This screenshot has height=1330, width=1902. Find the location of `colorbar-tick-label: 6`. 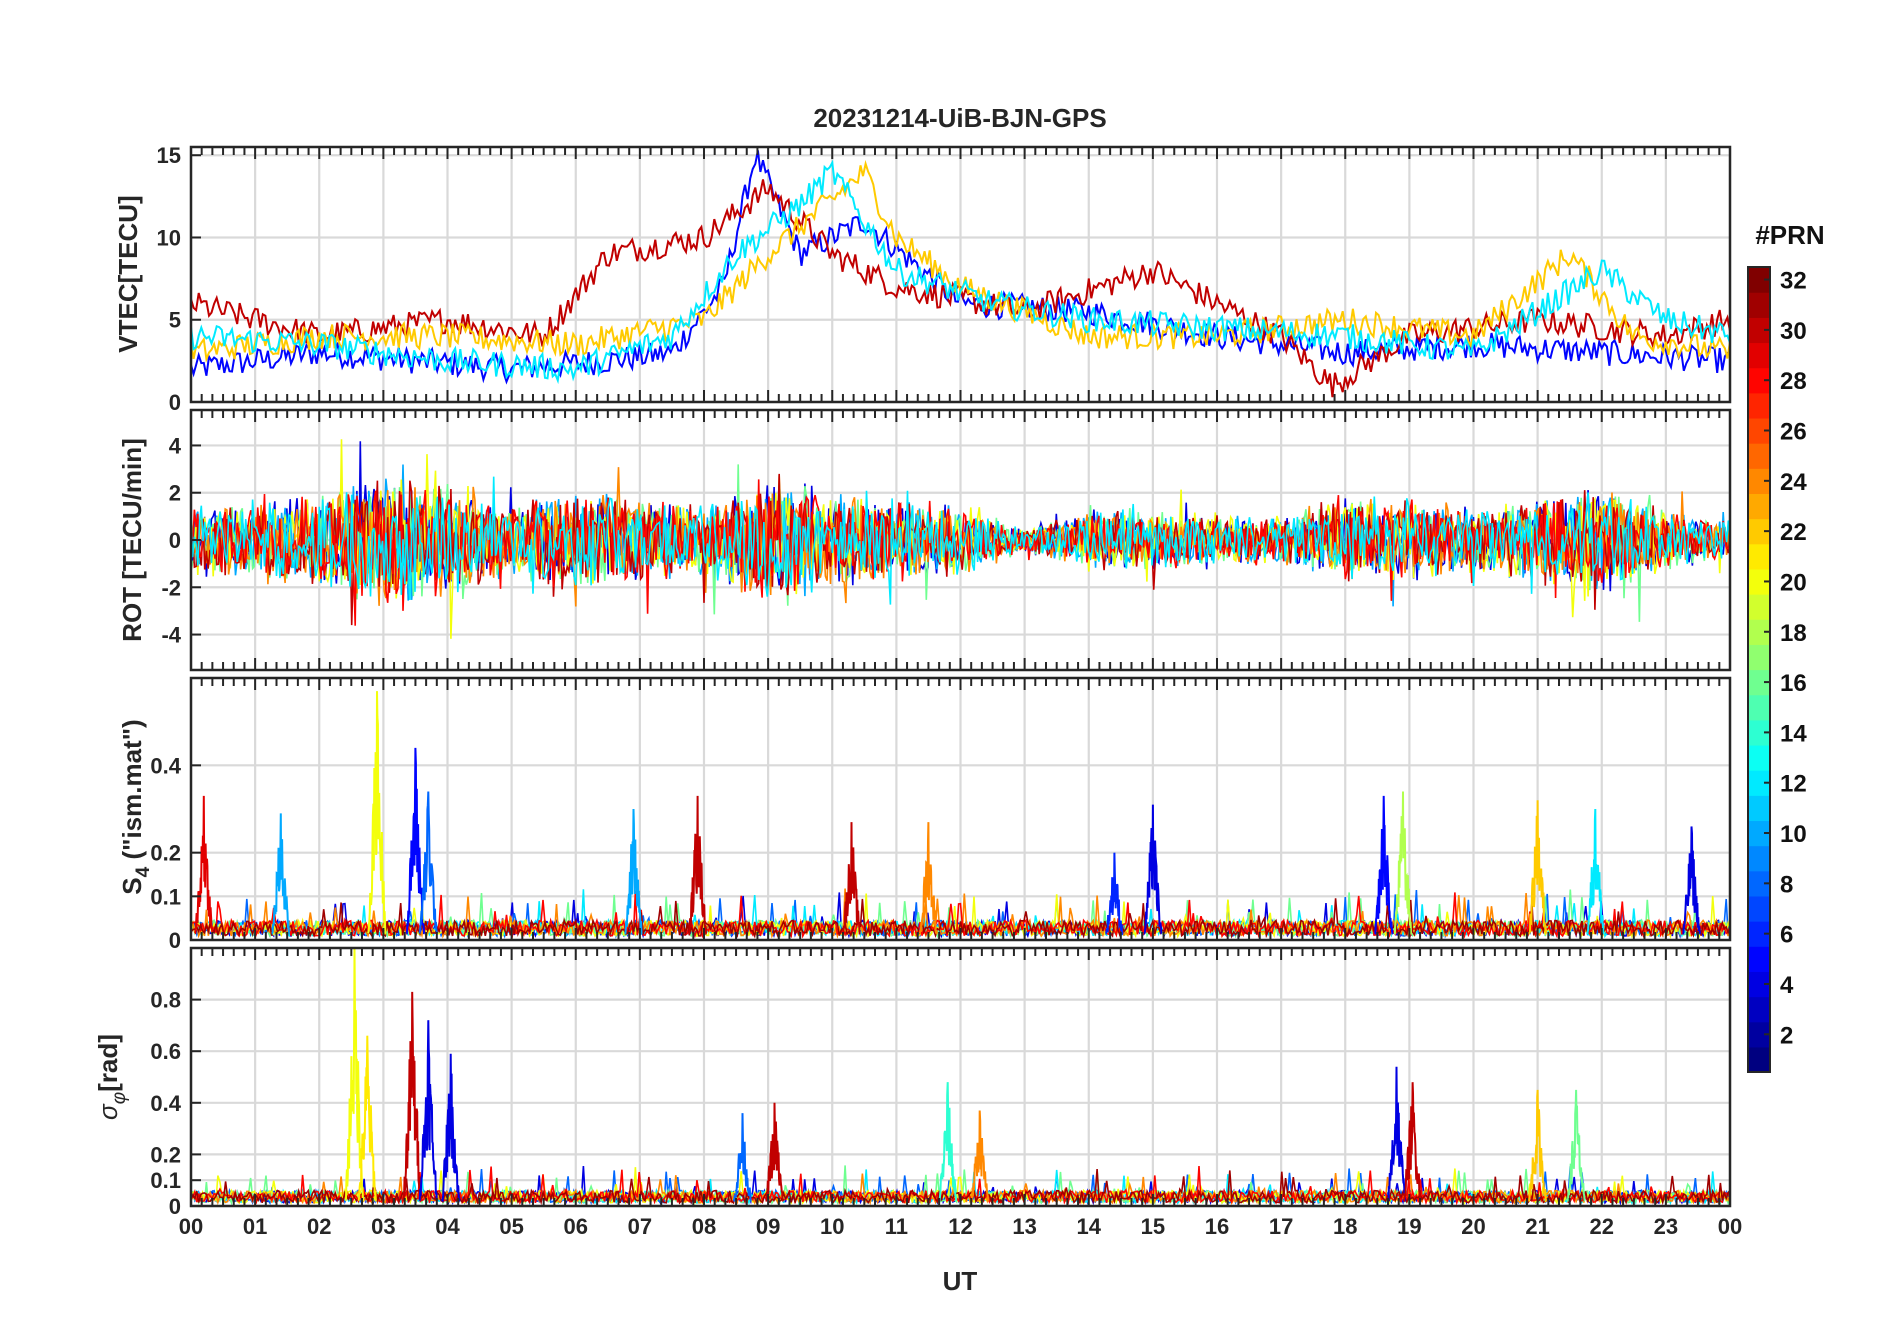

colorbar-tick-label: 6 is located at coordinates (1786, 935).